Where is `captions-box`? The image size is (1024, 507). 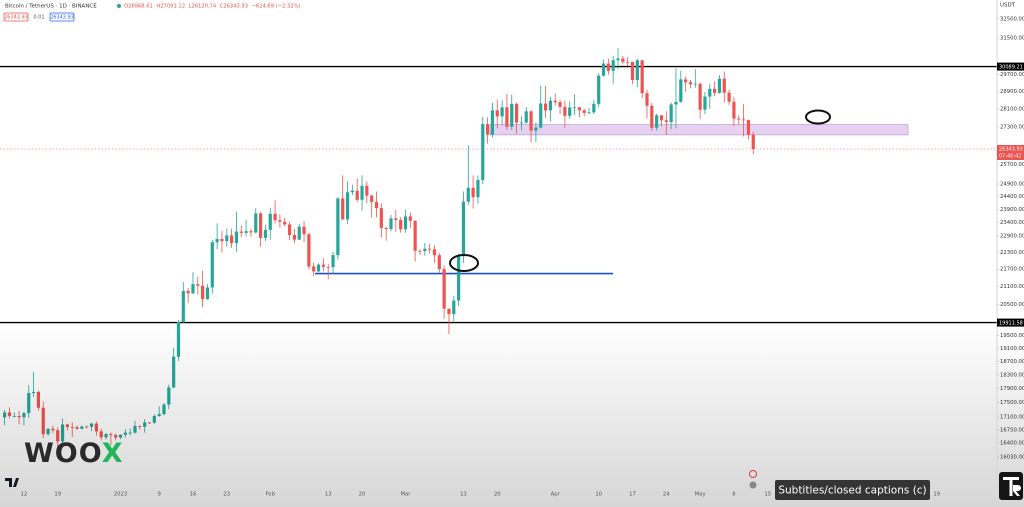 captions-box is located at coordinates (852, 490).